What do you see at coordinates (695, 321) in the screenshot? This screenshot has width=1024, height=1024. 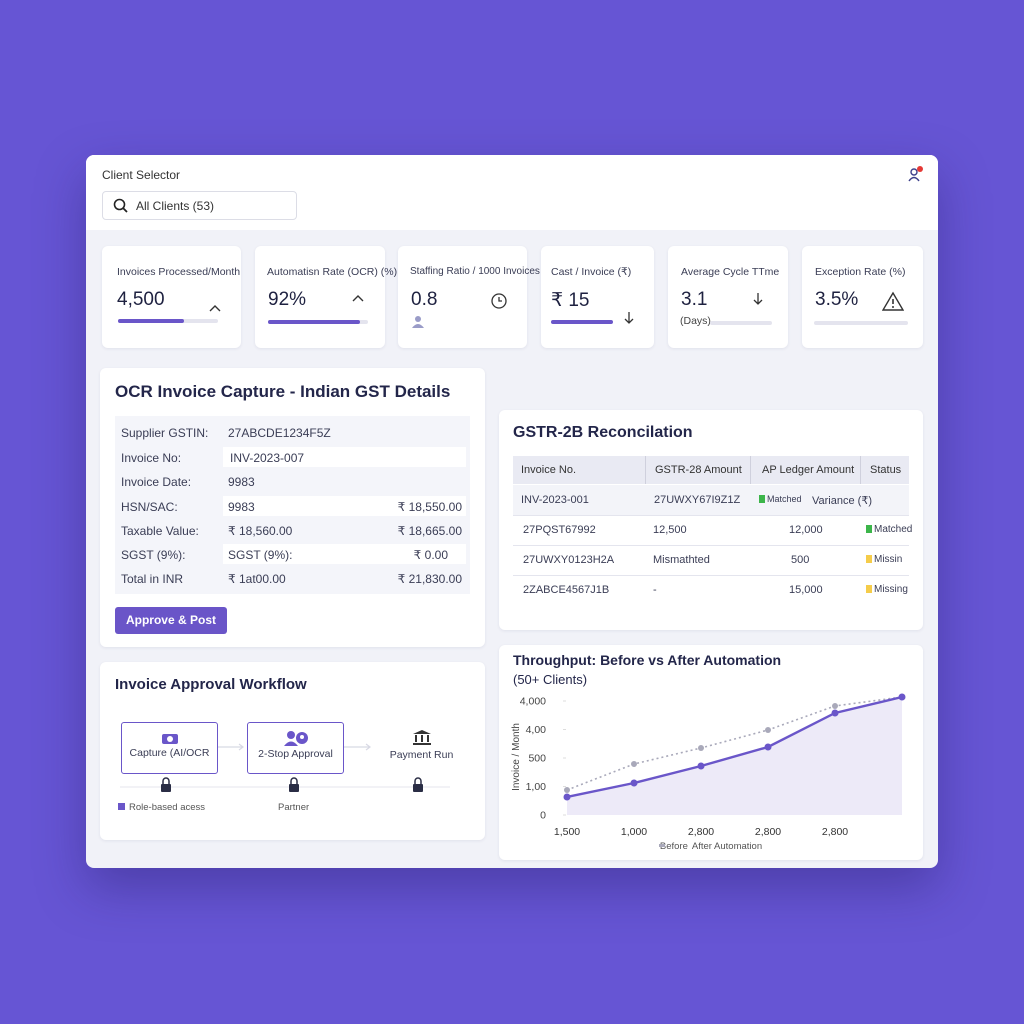 I see `kpi-unit: (Days)` at bounding box center [695, 321].